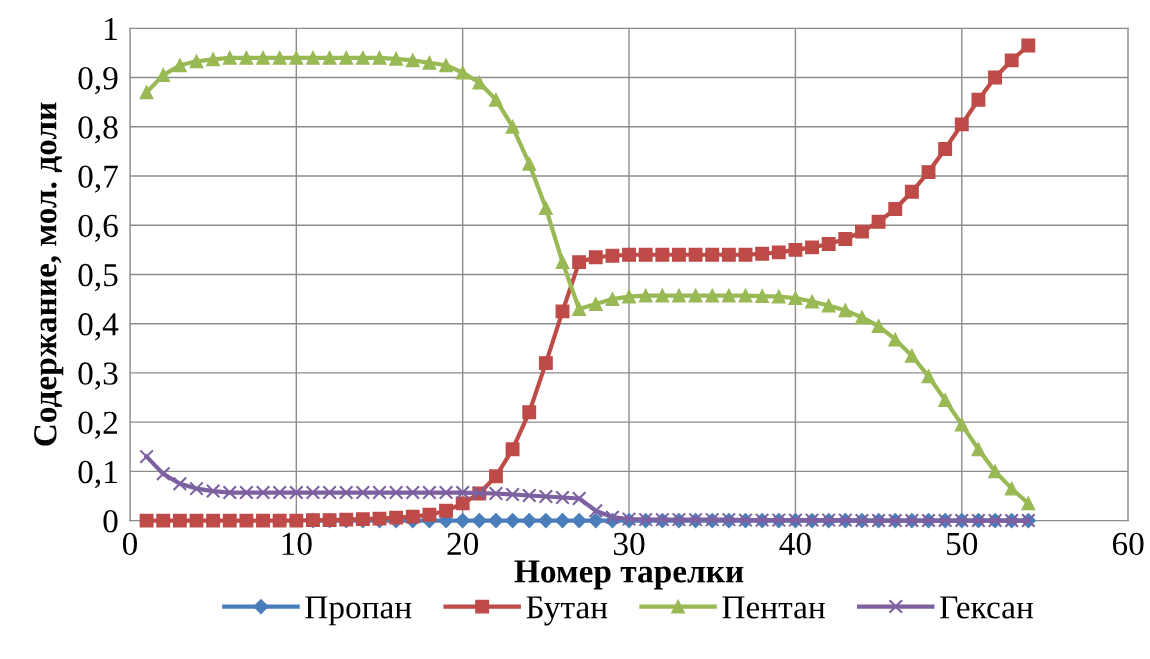  What do you see at coordinates (358, 611) in the screenshot?
I see `legend-label: Пропан` at bounding box center [358, 611].